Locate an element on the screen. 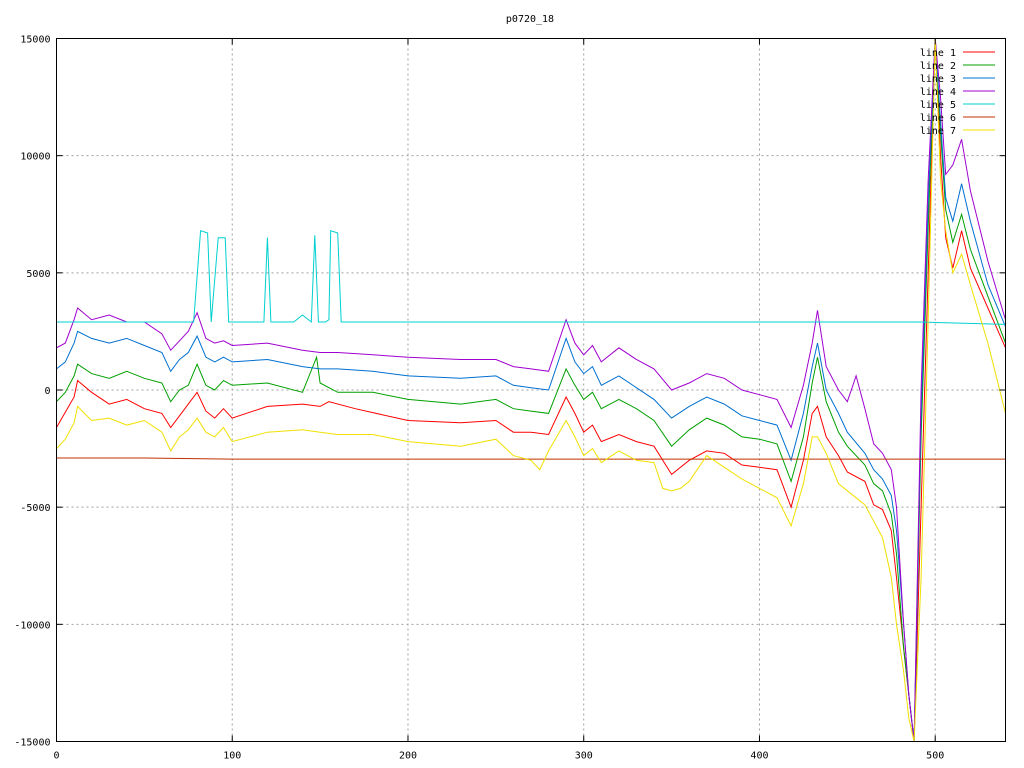 This screenshot has width=1024, height=768. y-tick-label: 0 is located at coordinates (47, 391).